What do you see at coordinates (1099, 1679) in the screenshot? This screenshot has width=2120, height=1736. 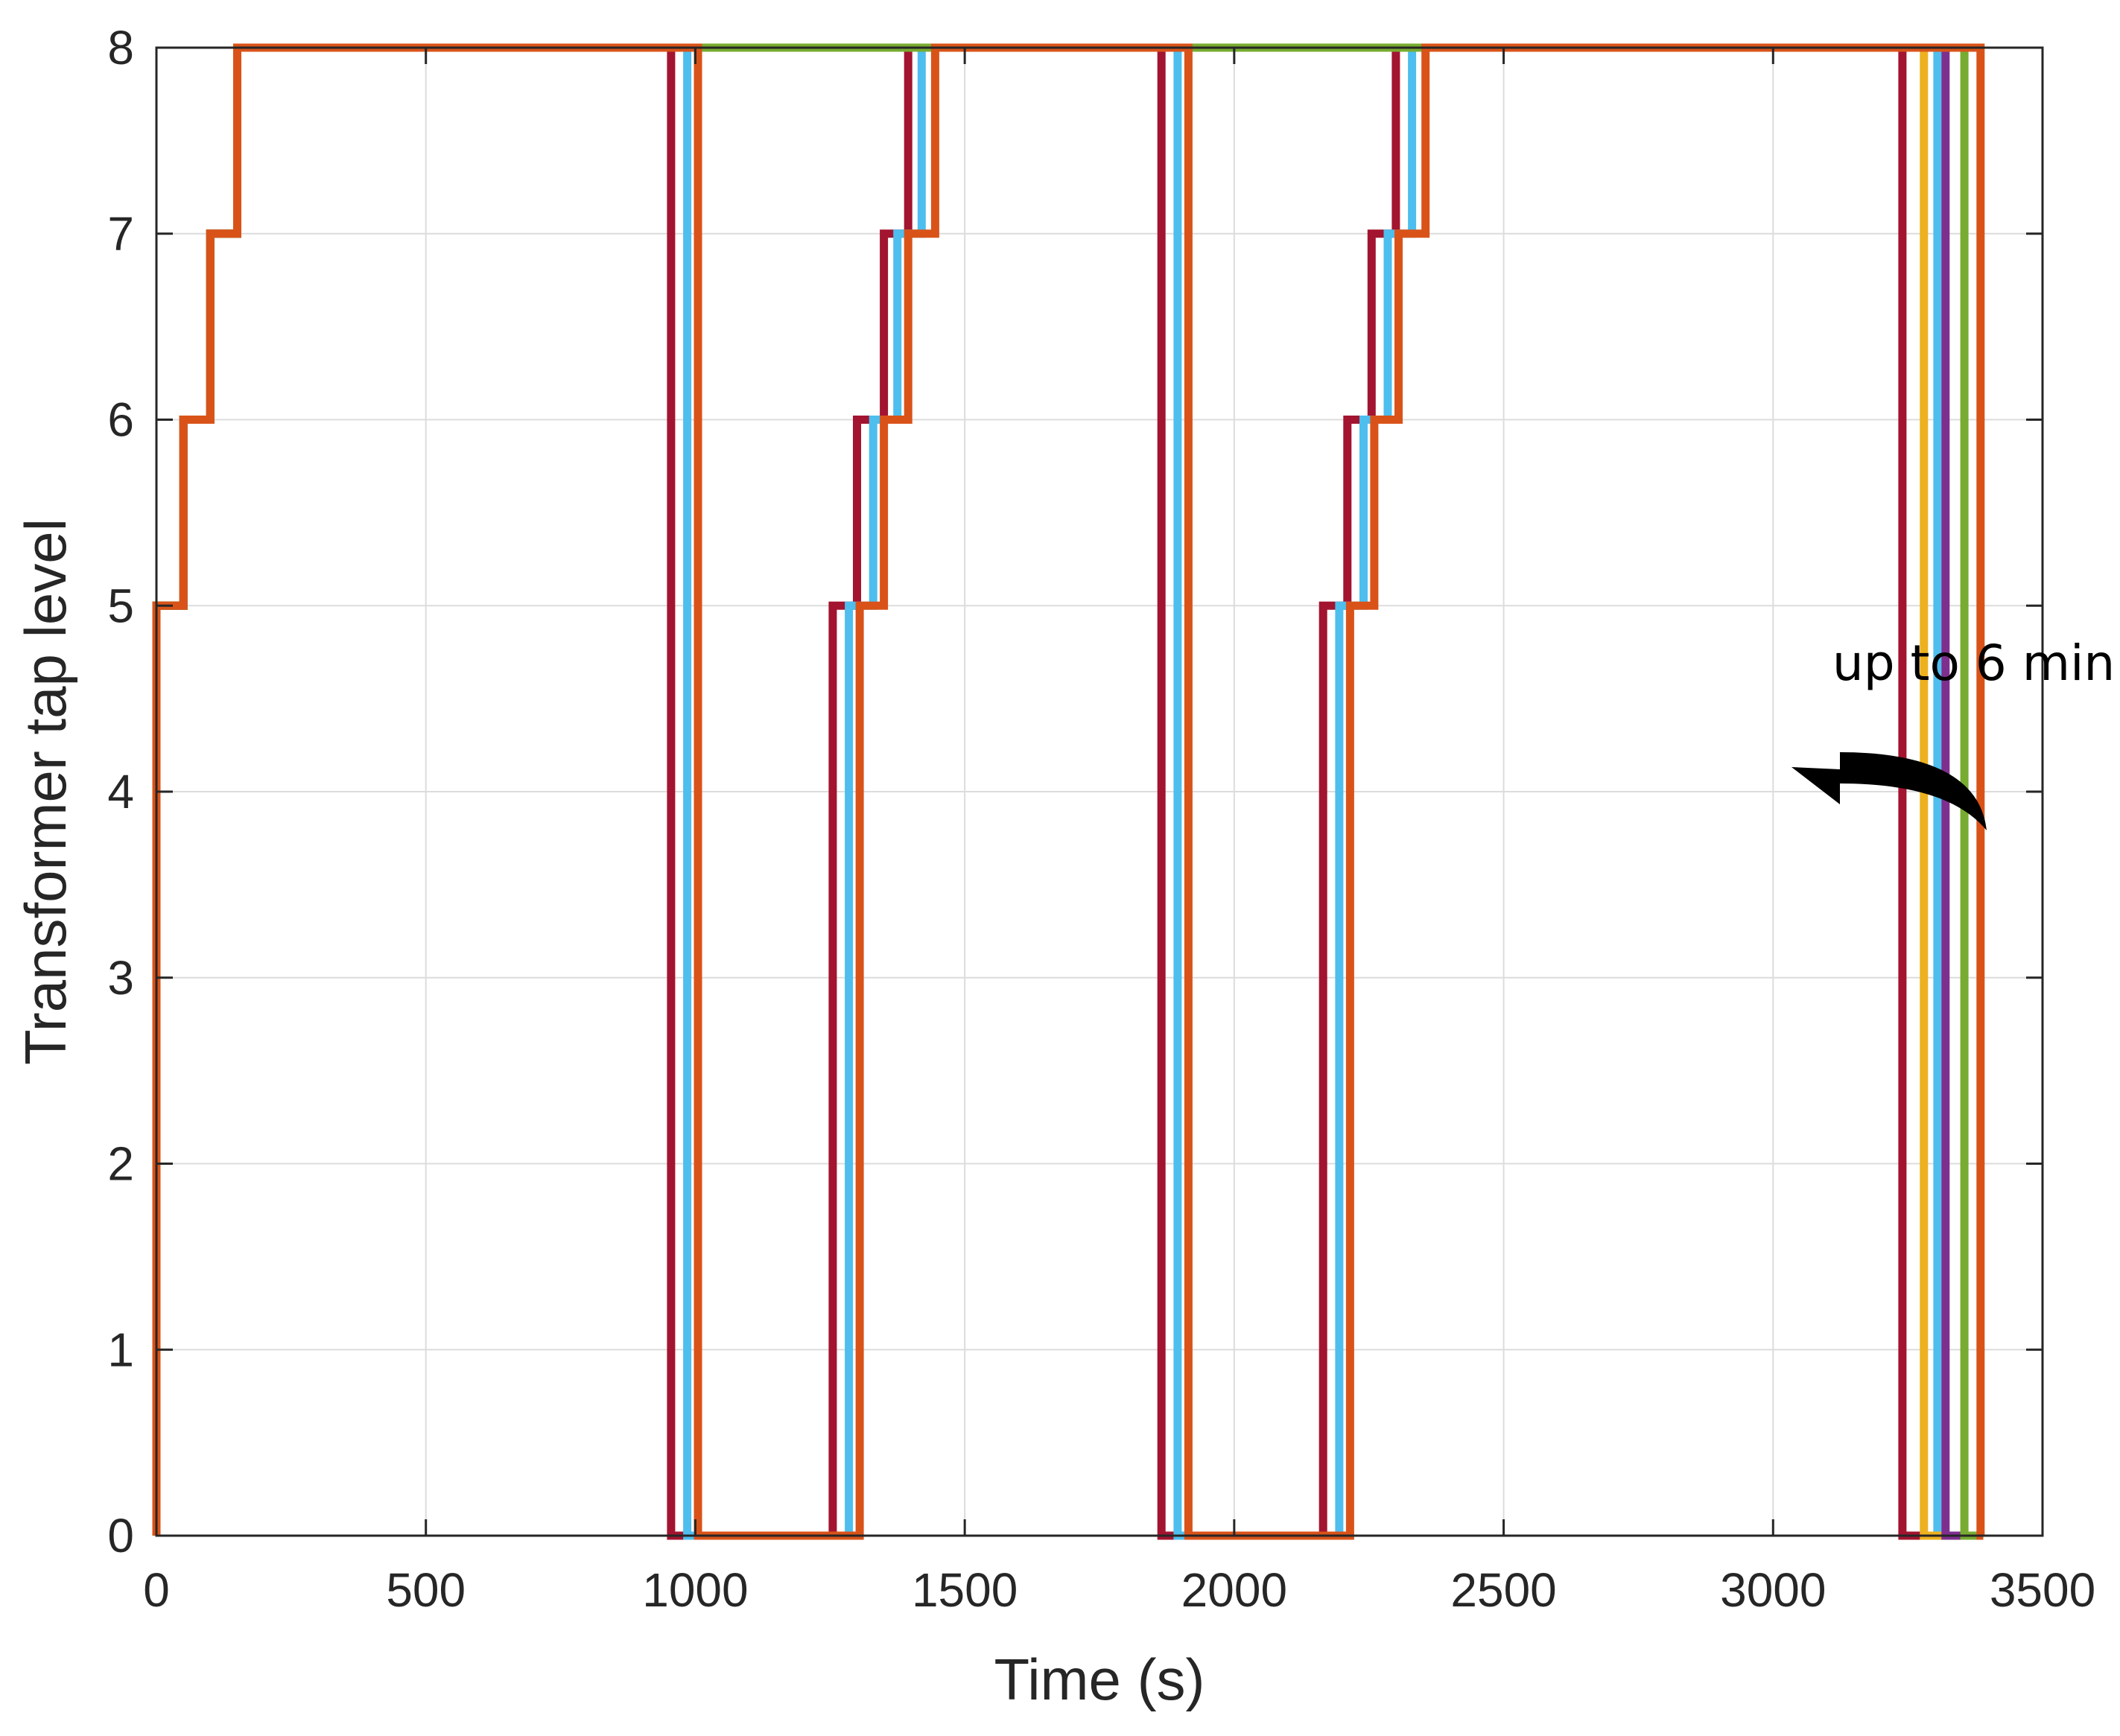 I see `x-axis-title: Time (s)` at bounding box center [1099, 1679].